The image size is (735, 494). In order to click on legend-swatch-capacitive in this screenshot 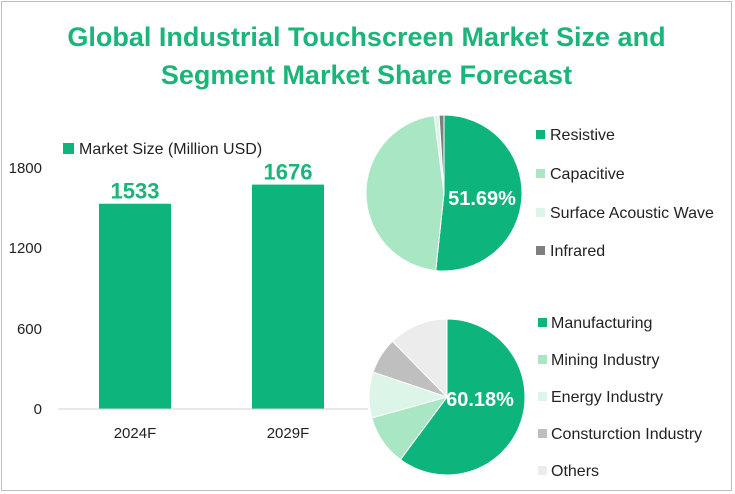, I will do `click(540, 173)`.